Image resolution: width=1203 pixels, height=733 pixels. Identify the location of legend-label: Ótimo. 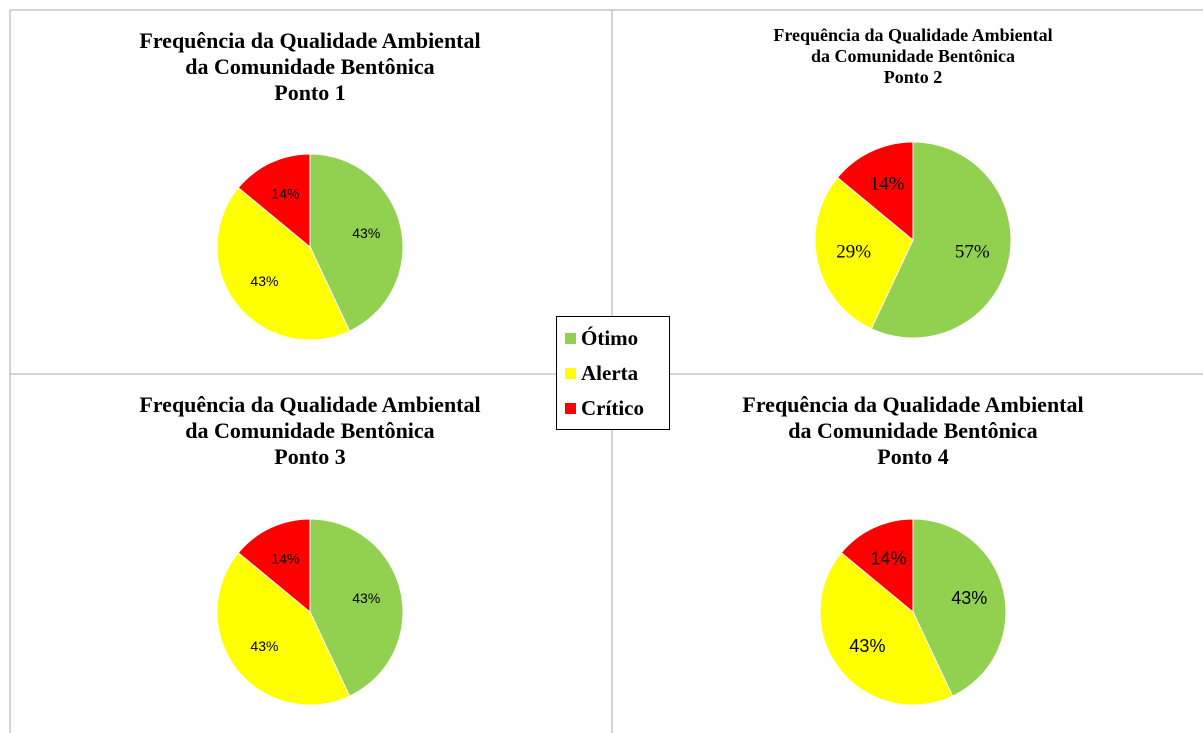
(610, 338).